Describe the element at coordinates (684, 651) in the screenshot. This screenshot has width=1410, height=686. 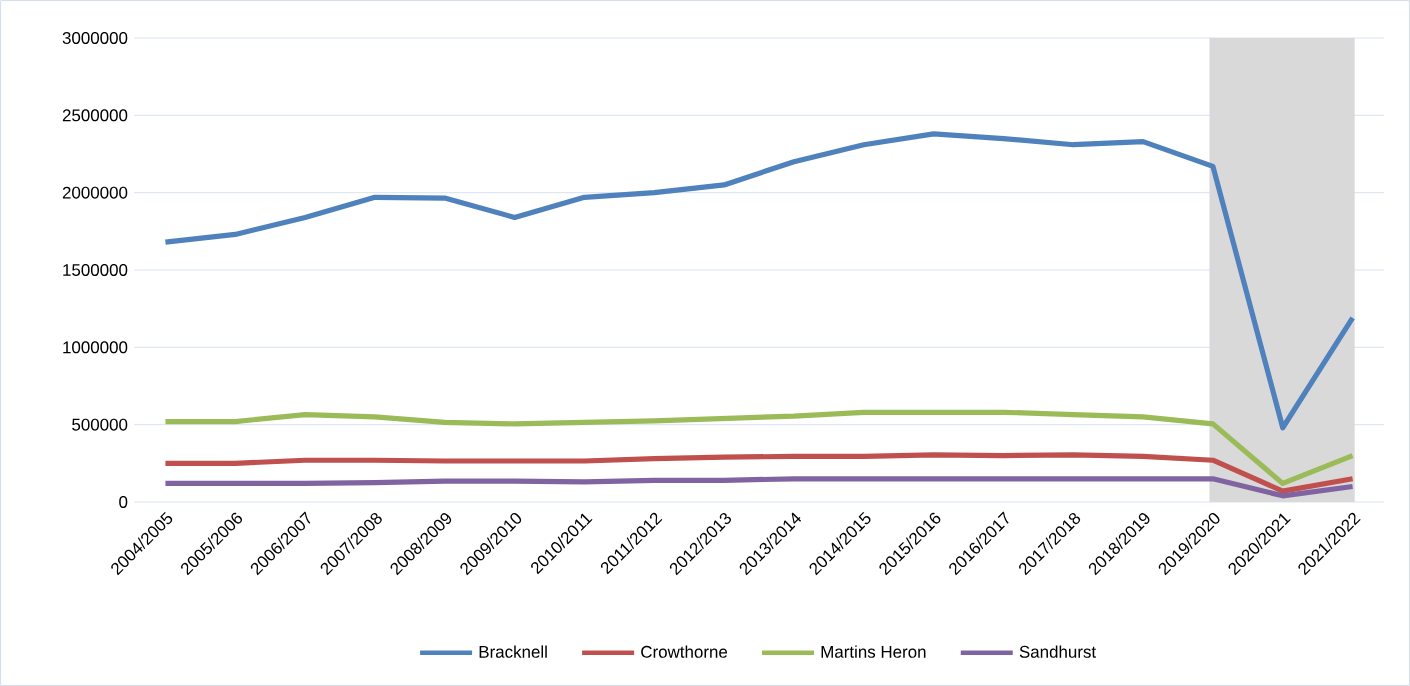
I see `legend-label: Crowthorne` at that location.